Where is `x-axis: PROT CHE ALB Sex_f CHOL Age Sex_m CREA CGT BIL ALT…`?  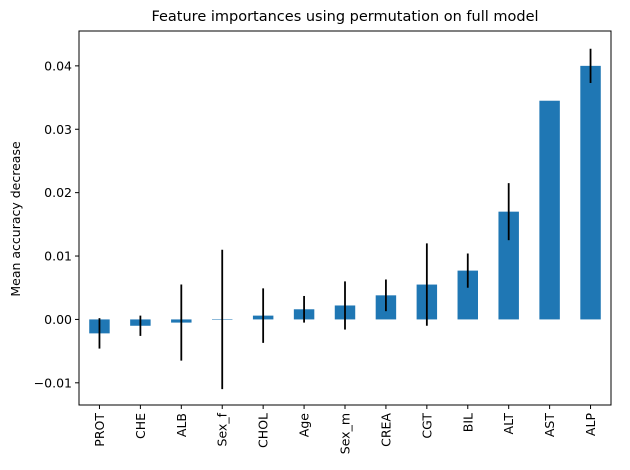 x-axis: PROT CHE ALB Sex_f CHOL Age Sex_m CREA CGT BIL ALT… is located at coordinates (345, 429).